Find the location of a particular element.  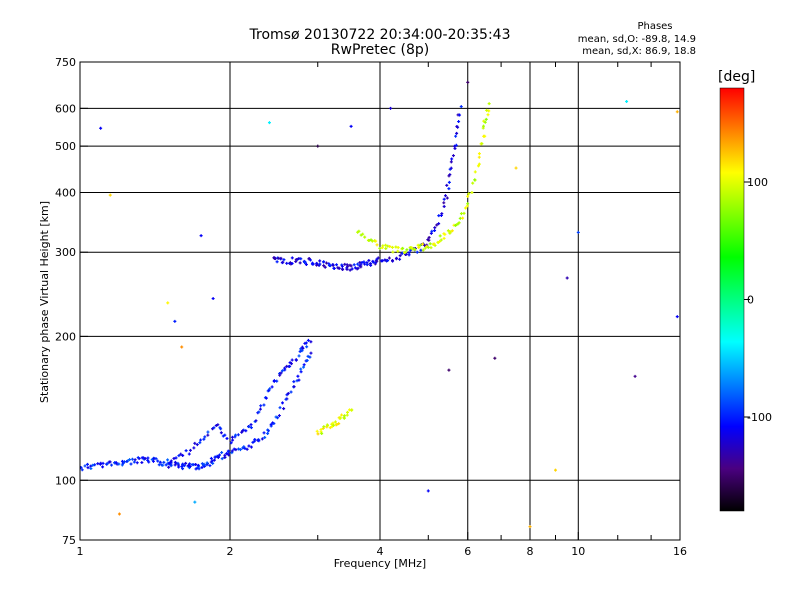

stats-heading: Phases is located at coordinates (654, 26).